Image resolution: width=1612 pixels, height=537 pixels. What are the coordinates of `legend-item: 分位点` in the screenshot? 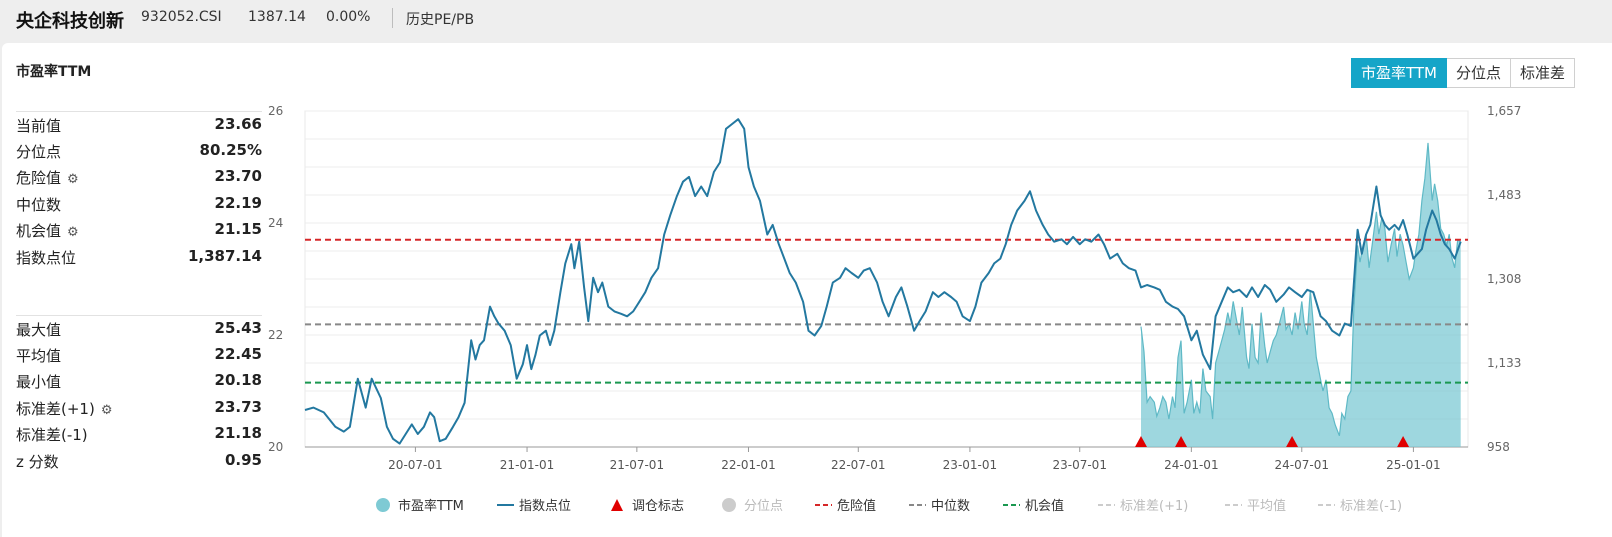 It's located at (752, 506).